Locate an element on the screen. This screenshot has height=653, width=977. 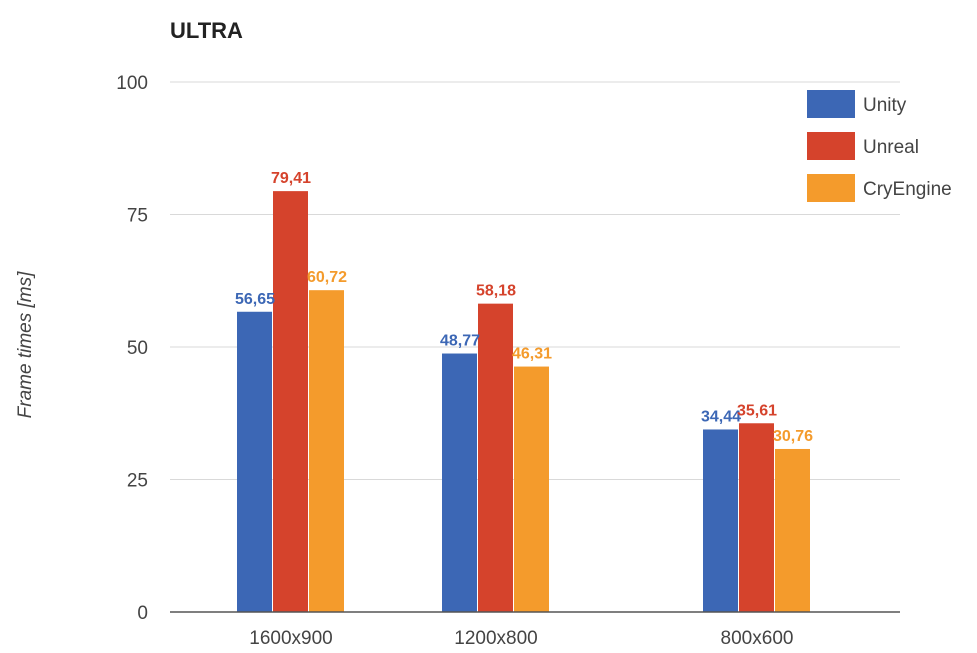
legend-label: Unity is located at coordinates (885, 105).